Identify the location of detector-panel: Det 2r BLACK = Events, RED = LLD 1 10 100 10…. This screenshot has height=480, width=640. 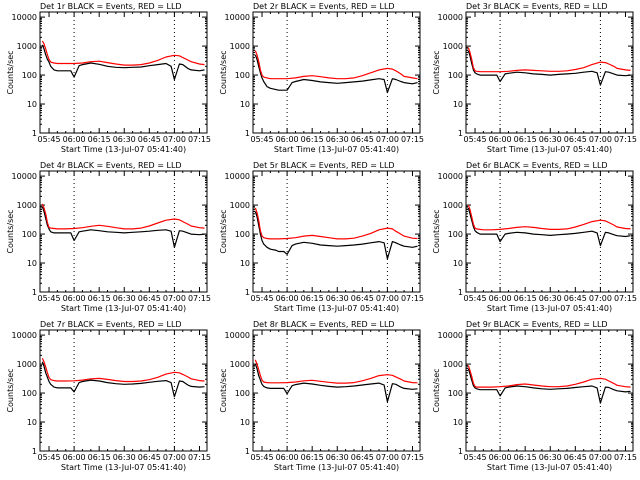
(321, 78).